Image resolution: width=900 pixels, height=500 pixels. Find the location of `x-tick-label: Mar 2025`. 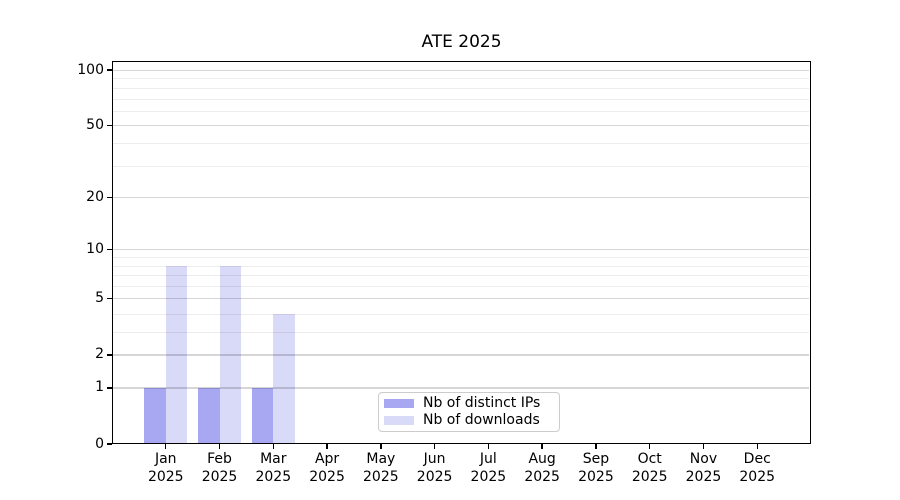

x-tick-label: Mar 2025 is located at coordinates (273, 468).